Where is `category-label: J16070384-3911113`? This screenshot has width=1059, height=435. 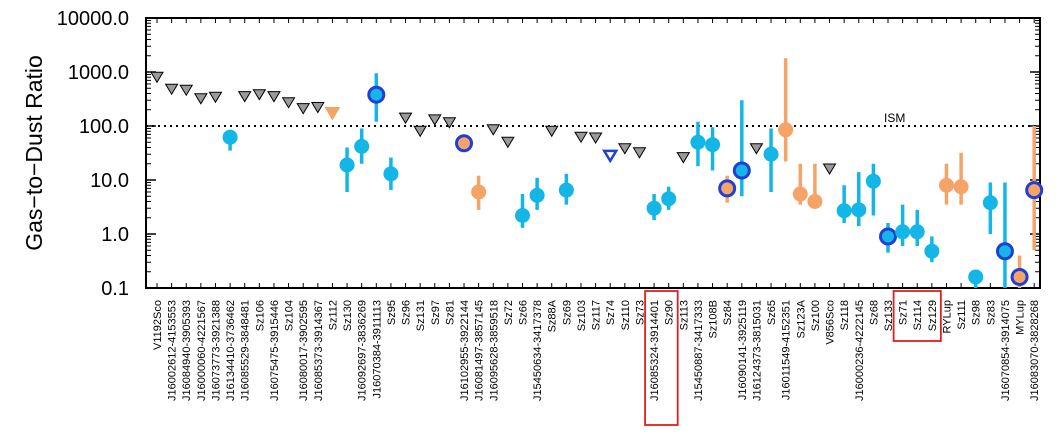
category-label: J16070384-3911113 is located at coordinates (377, 349).